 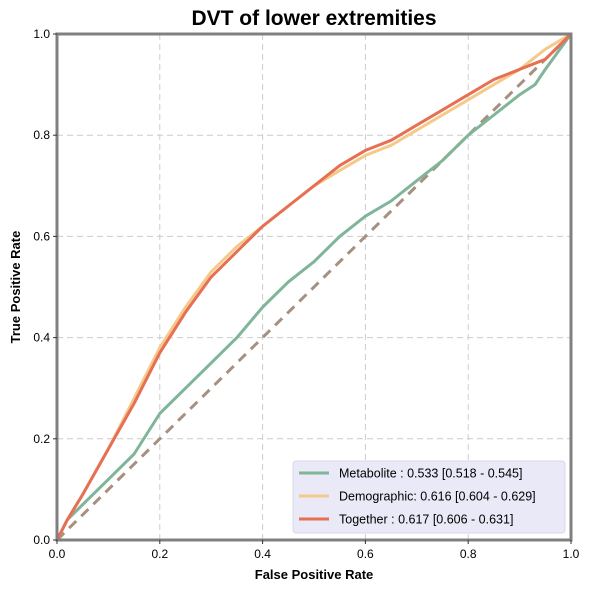 I want to click on x-tick-label: 0.2, so click(x=159, y=554).